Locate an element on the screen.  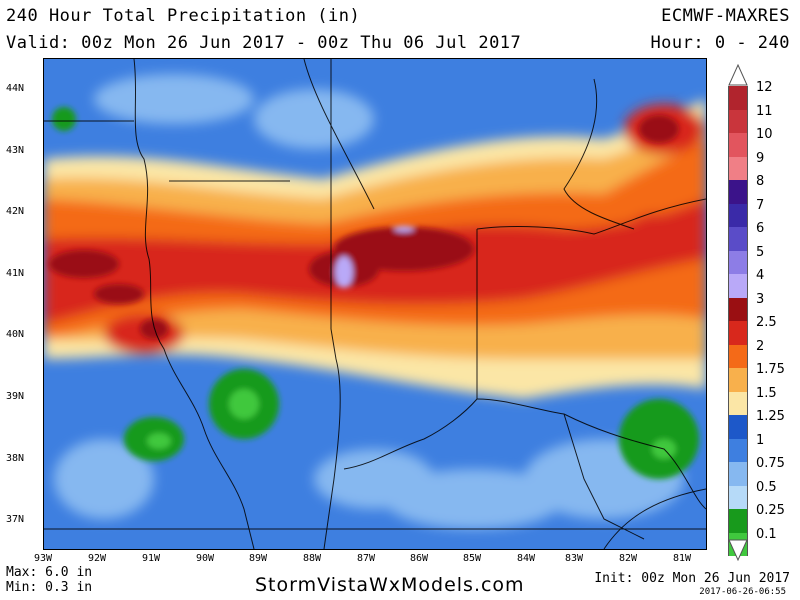
legend-label: 5 is located at coordinates (760, 252).